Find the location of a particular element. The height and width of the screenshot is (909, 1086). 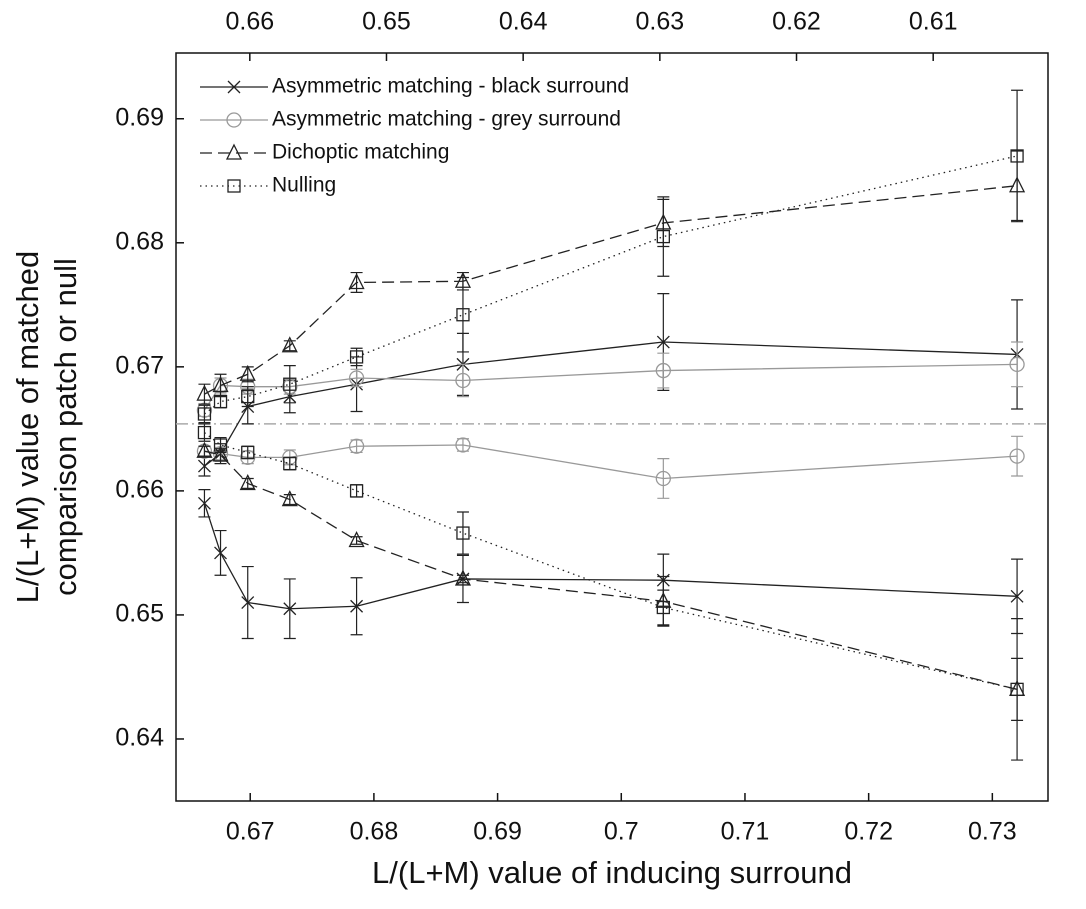

x-tick-label: 0.69 is located at coordinates (497, 832).